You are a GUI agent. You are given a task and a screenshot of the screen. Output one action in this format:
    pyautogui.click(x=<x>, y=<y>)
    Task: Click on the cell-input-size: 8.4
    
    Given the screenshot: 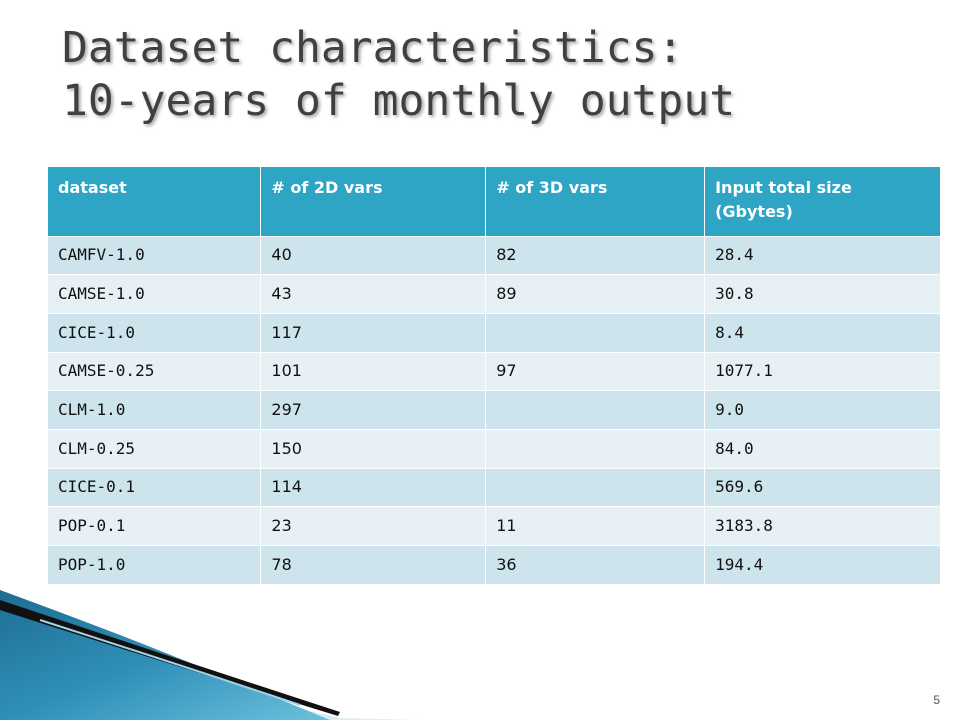 What is the action you would take?
    pyautogui.click(x=822, y=332)
    